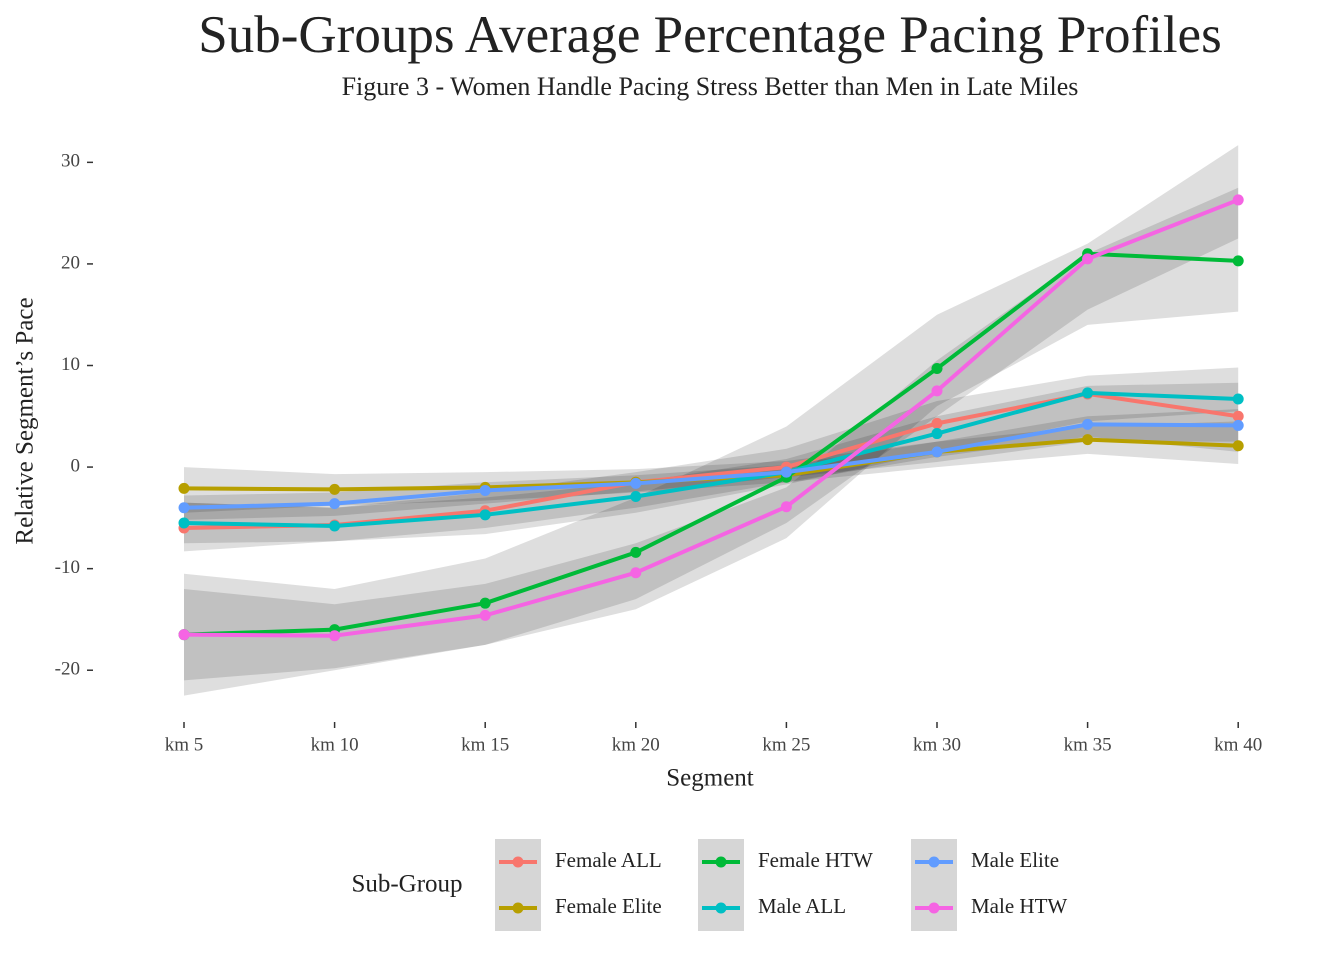 The height and width of the screenshot is (960, 1344). I want to click on x-tick-label: km 10, so click(335, 744).